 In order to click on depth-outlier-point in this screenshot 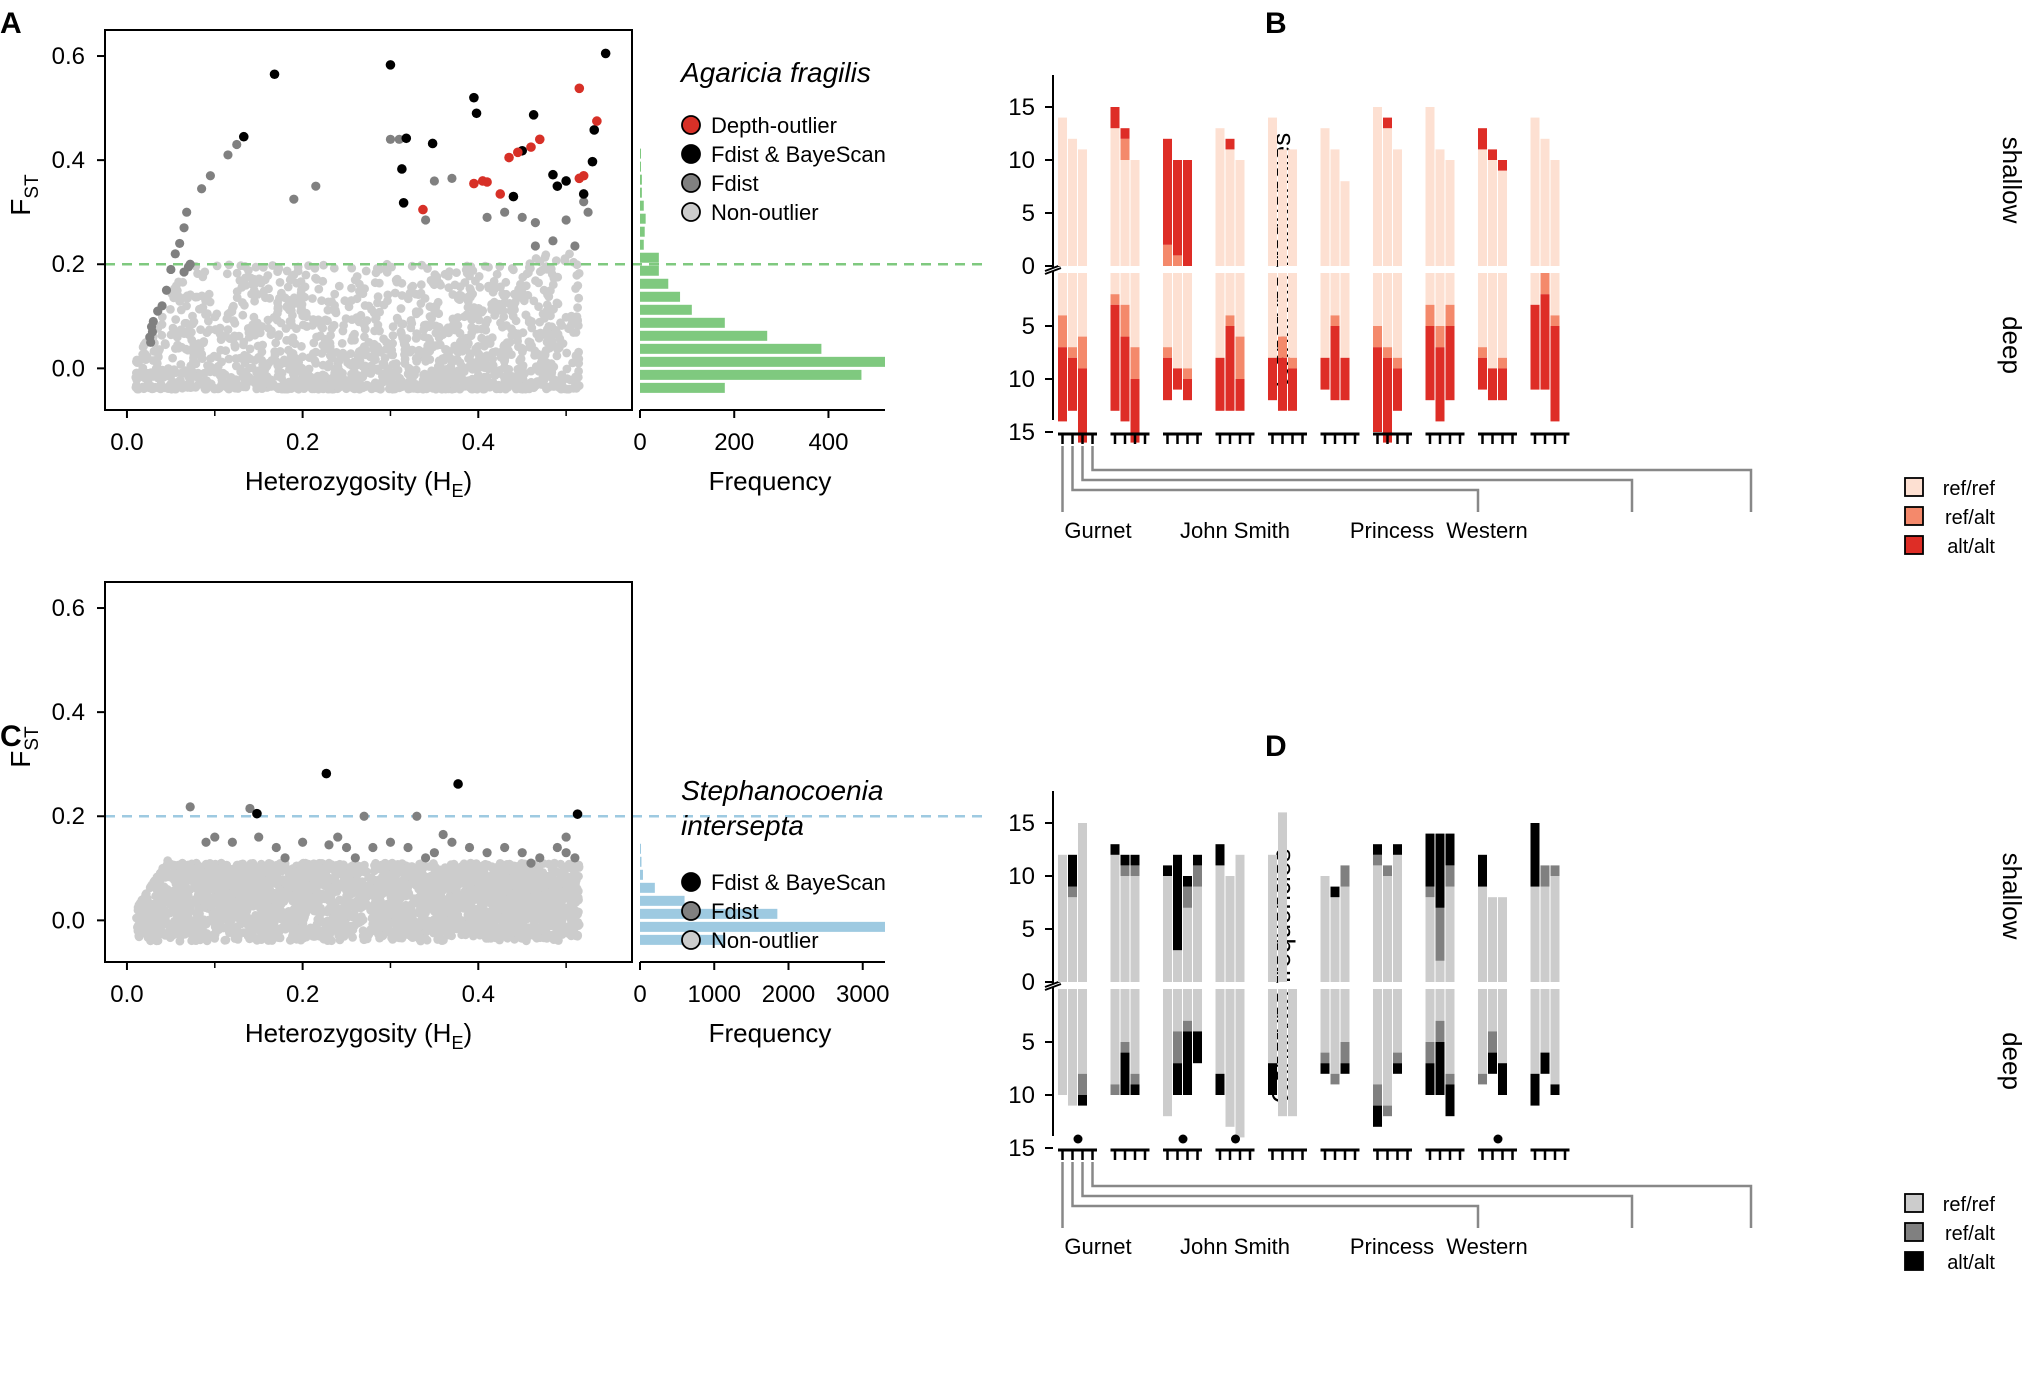, I will do `click(500, 194)`.